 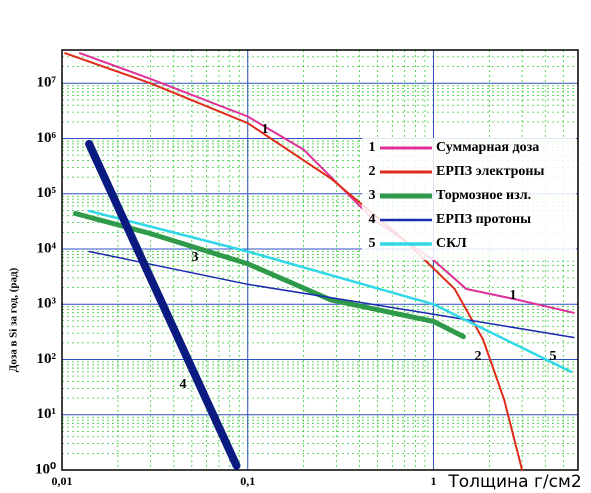 What do you see at coordinates (14, 319) in the screenshot?
I see `y-axis-label: Доза в Si за год, (рад)` at bounding box center [14, 319].